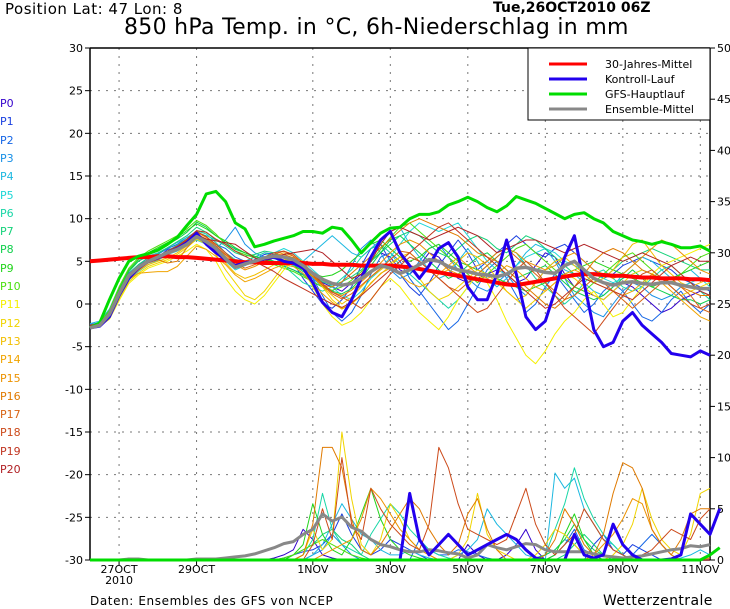 This screenshot has width=730, height=609. Describe the element at coordinates (94, 9) in the screenshot. I see `position-label: Position Lat: 47 Lon: 8` at that location.